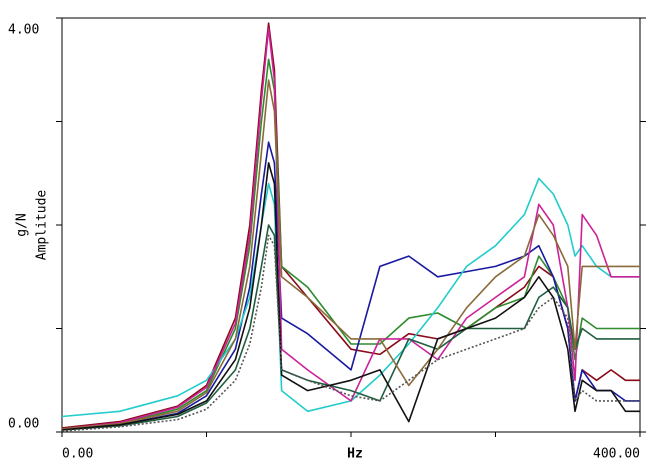  Describe the element at coordinates (616, 454) in the screenshot. I see `x-tick-label: 400.00` at that location.